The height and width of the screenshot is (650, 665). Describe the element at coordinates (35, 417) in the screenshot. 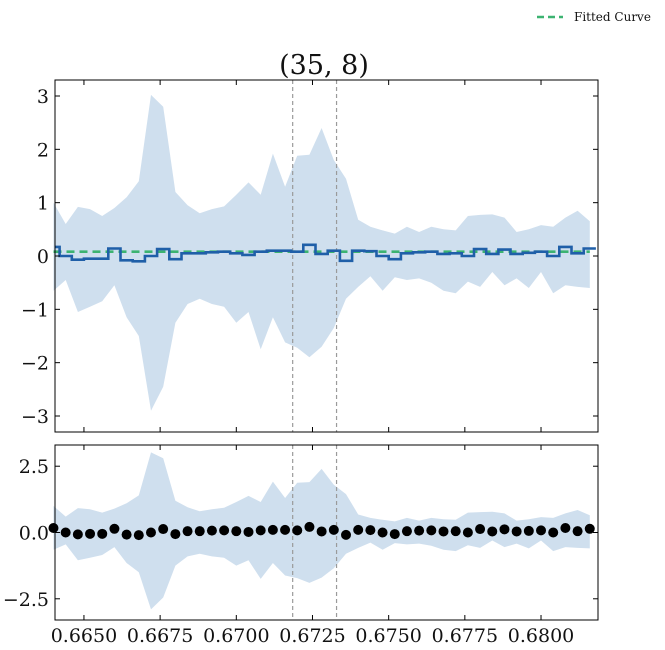

I see `y-tick-label: −3` at that location.